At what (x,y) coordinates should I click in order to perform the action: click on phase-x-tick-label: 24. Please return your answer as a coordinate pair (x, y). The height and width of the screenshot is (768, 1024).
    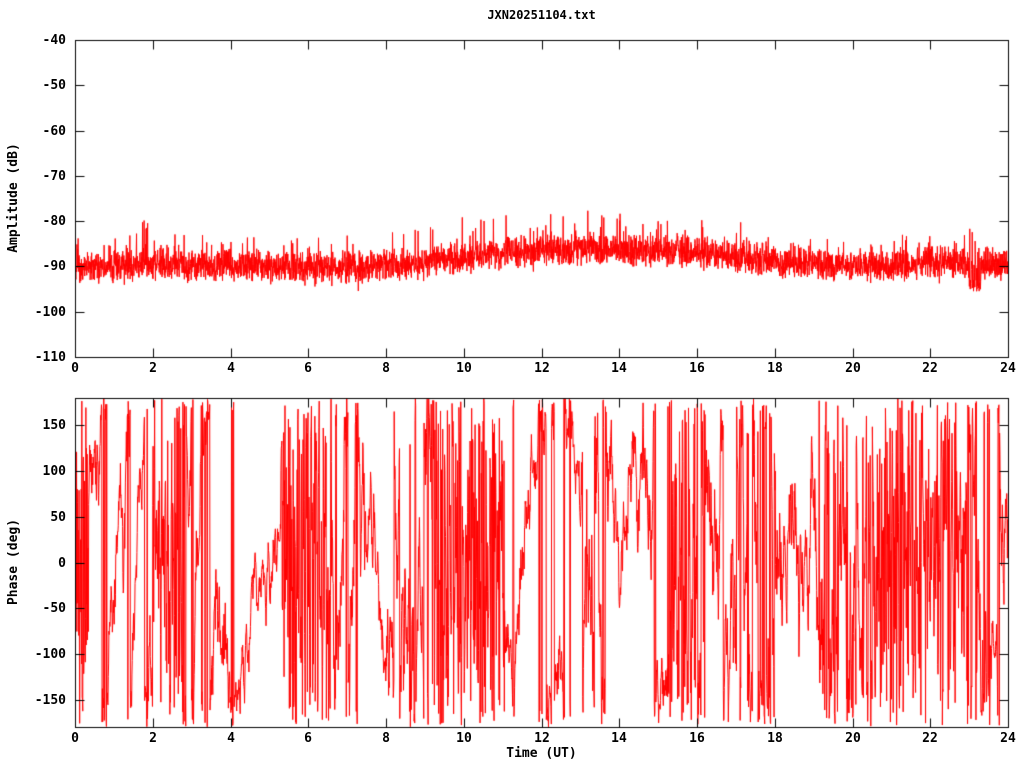
    Looking at the image, I should click on (1008, 738).